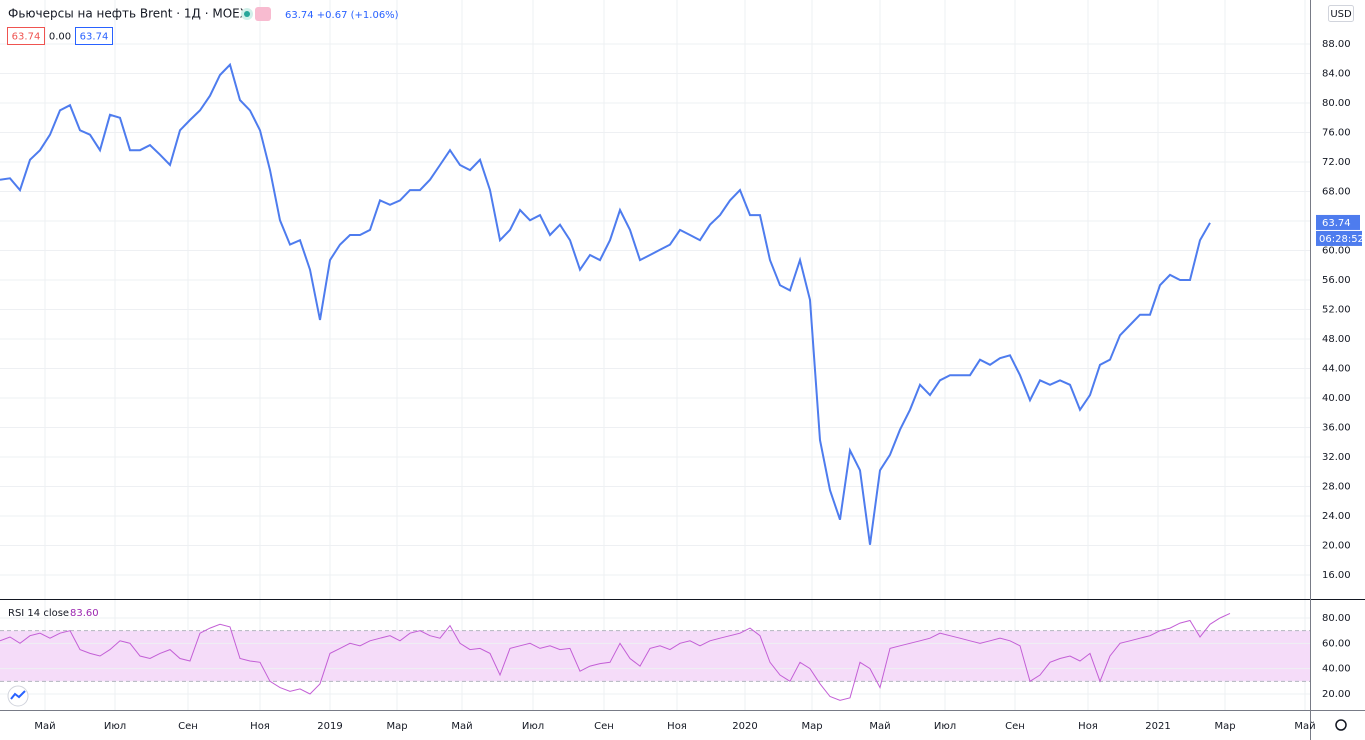 Image resolution: width=1365 pixels, height=740 pixels. I want to click on last-price-label: 63.74, so click(1336, 223).